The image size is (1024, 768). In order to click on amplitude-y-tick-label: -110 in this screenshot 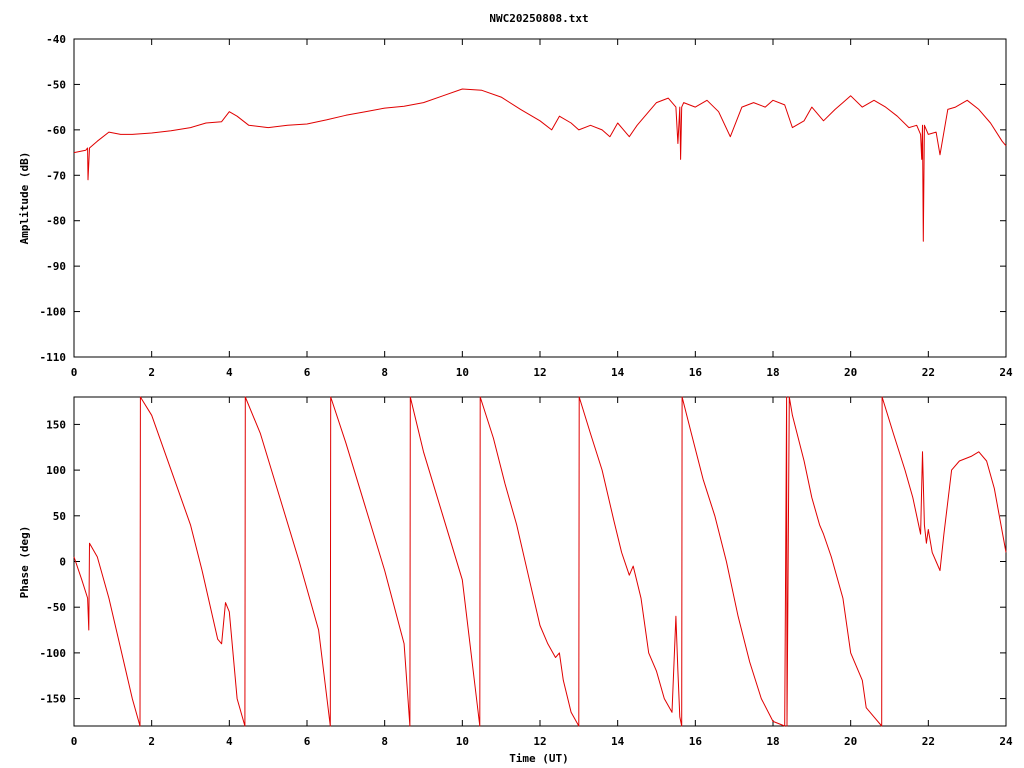, I will do `click(53, 357)`.